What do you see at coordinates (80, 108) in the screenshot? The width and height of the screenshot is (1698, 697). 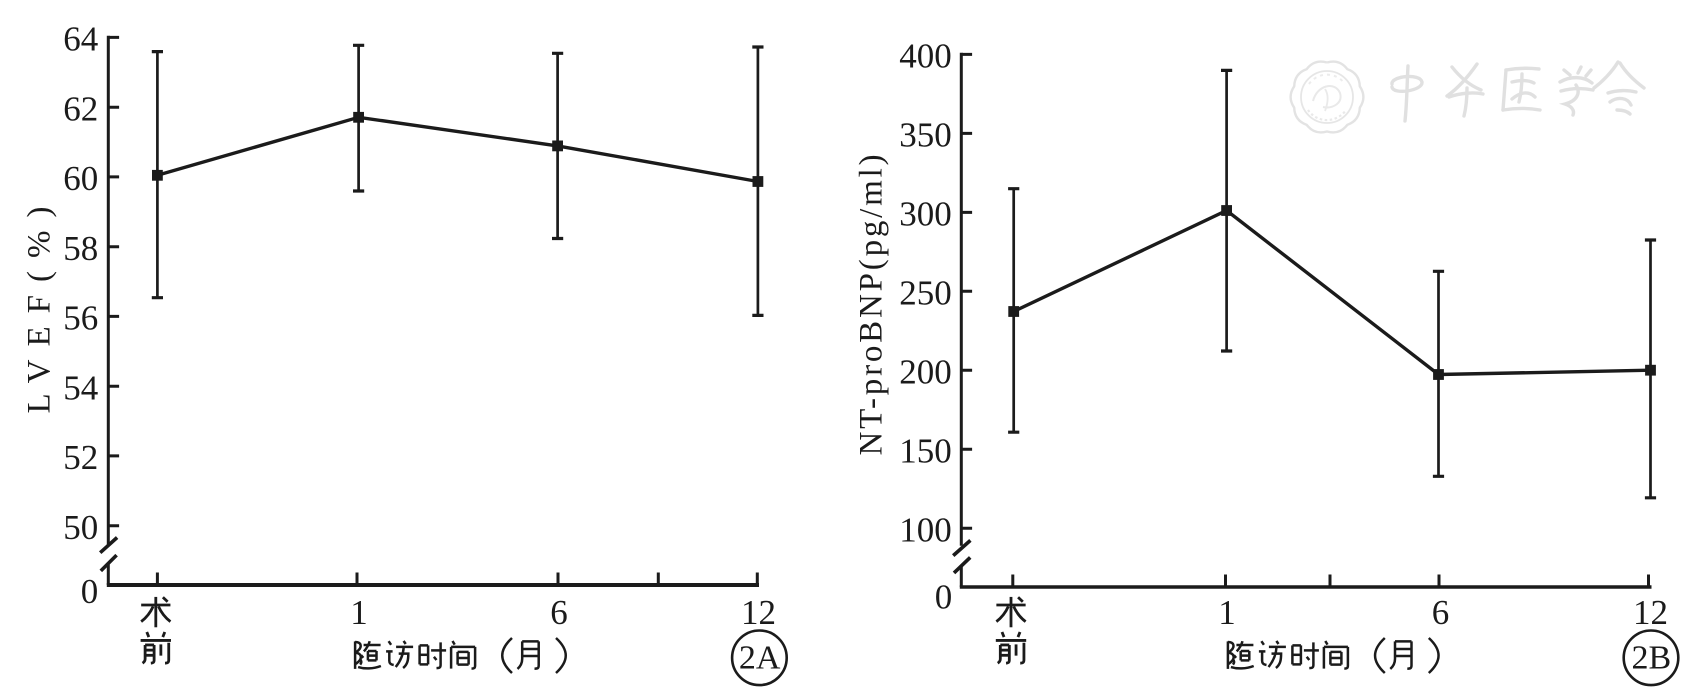 I see `svg-text: 62` at bounding box center [80, 108].